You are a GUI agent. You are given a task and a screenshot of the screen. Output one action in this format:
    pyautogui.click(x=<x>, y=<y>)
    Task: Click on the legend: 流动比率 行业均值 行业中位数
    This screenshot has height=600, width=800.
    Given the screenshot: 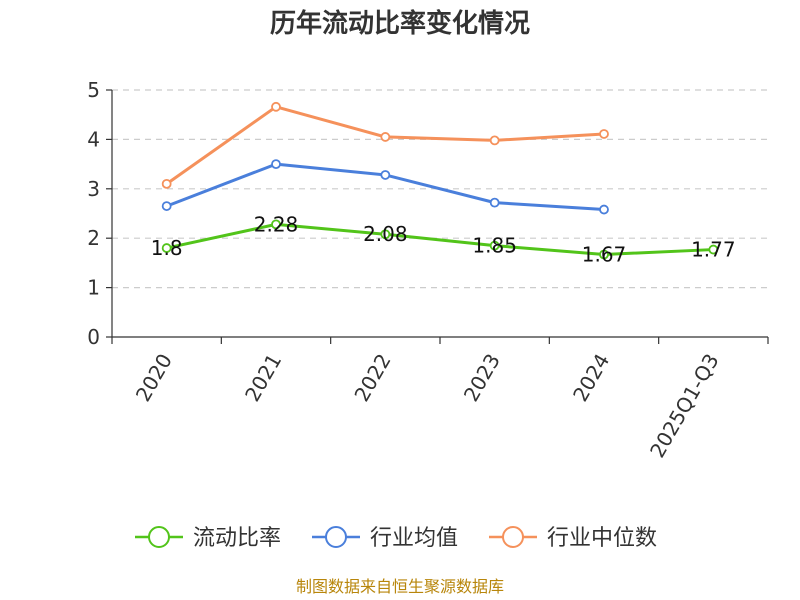 What is the action you would take?
    pyautogui.click(x=396, y=538)
    